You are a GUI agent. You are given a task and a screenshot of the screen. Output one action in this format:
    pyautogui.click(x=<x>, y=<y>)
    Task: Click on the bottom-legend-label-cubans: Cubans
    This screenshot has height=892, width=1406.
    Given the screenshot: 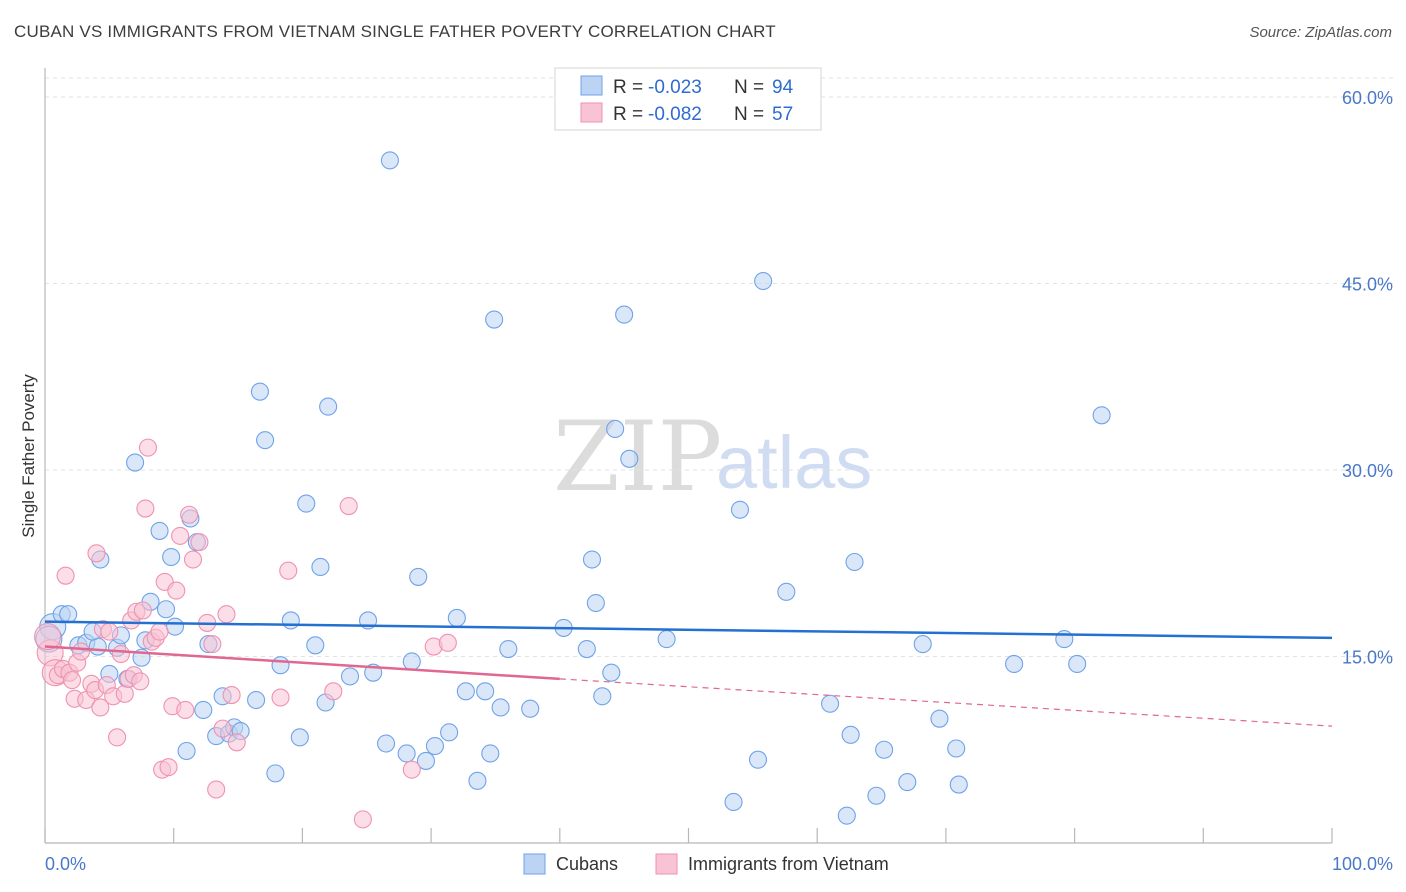 What is the action you would take?
    pyautogui.click(x=587, y=864)
    